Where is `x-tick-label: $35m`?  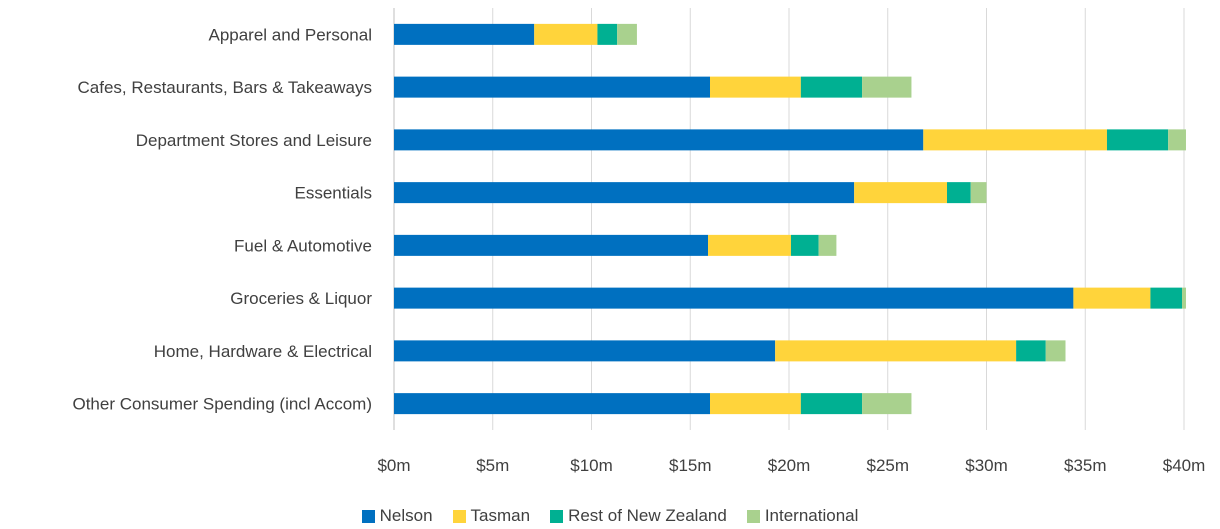
x-tick-label: $35m is located at coordinates (1085, 465).